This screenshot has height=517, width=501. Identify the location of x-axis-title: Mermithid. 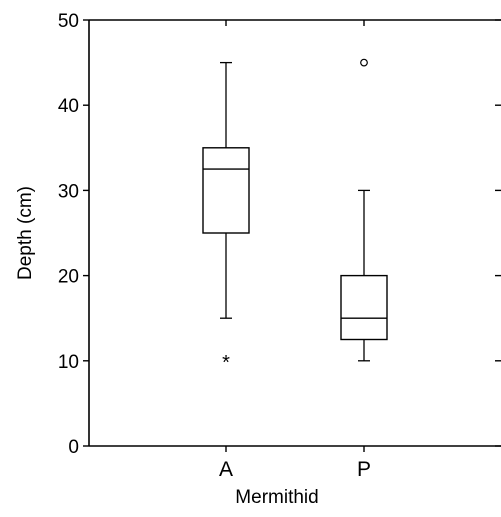
(276, 497).